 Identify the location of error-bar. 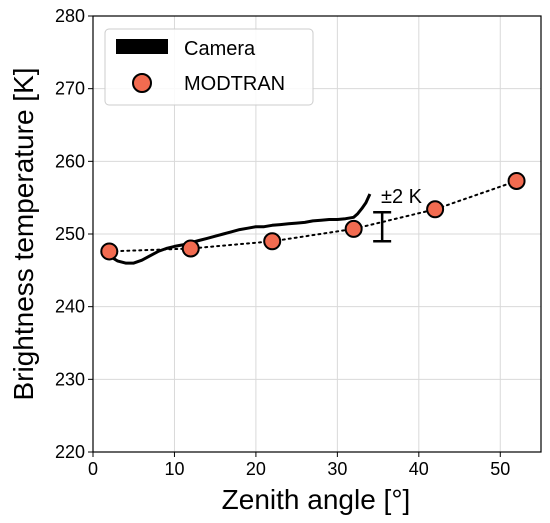
(382, 226).